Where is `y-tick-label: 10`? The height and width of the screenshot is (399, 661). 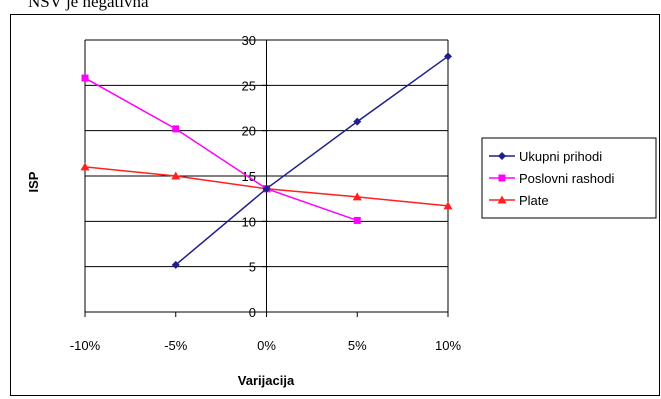 y-tick-label: 10 is located at coordinates (249, 221).